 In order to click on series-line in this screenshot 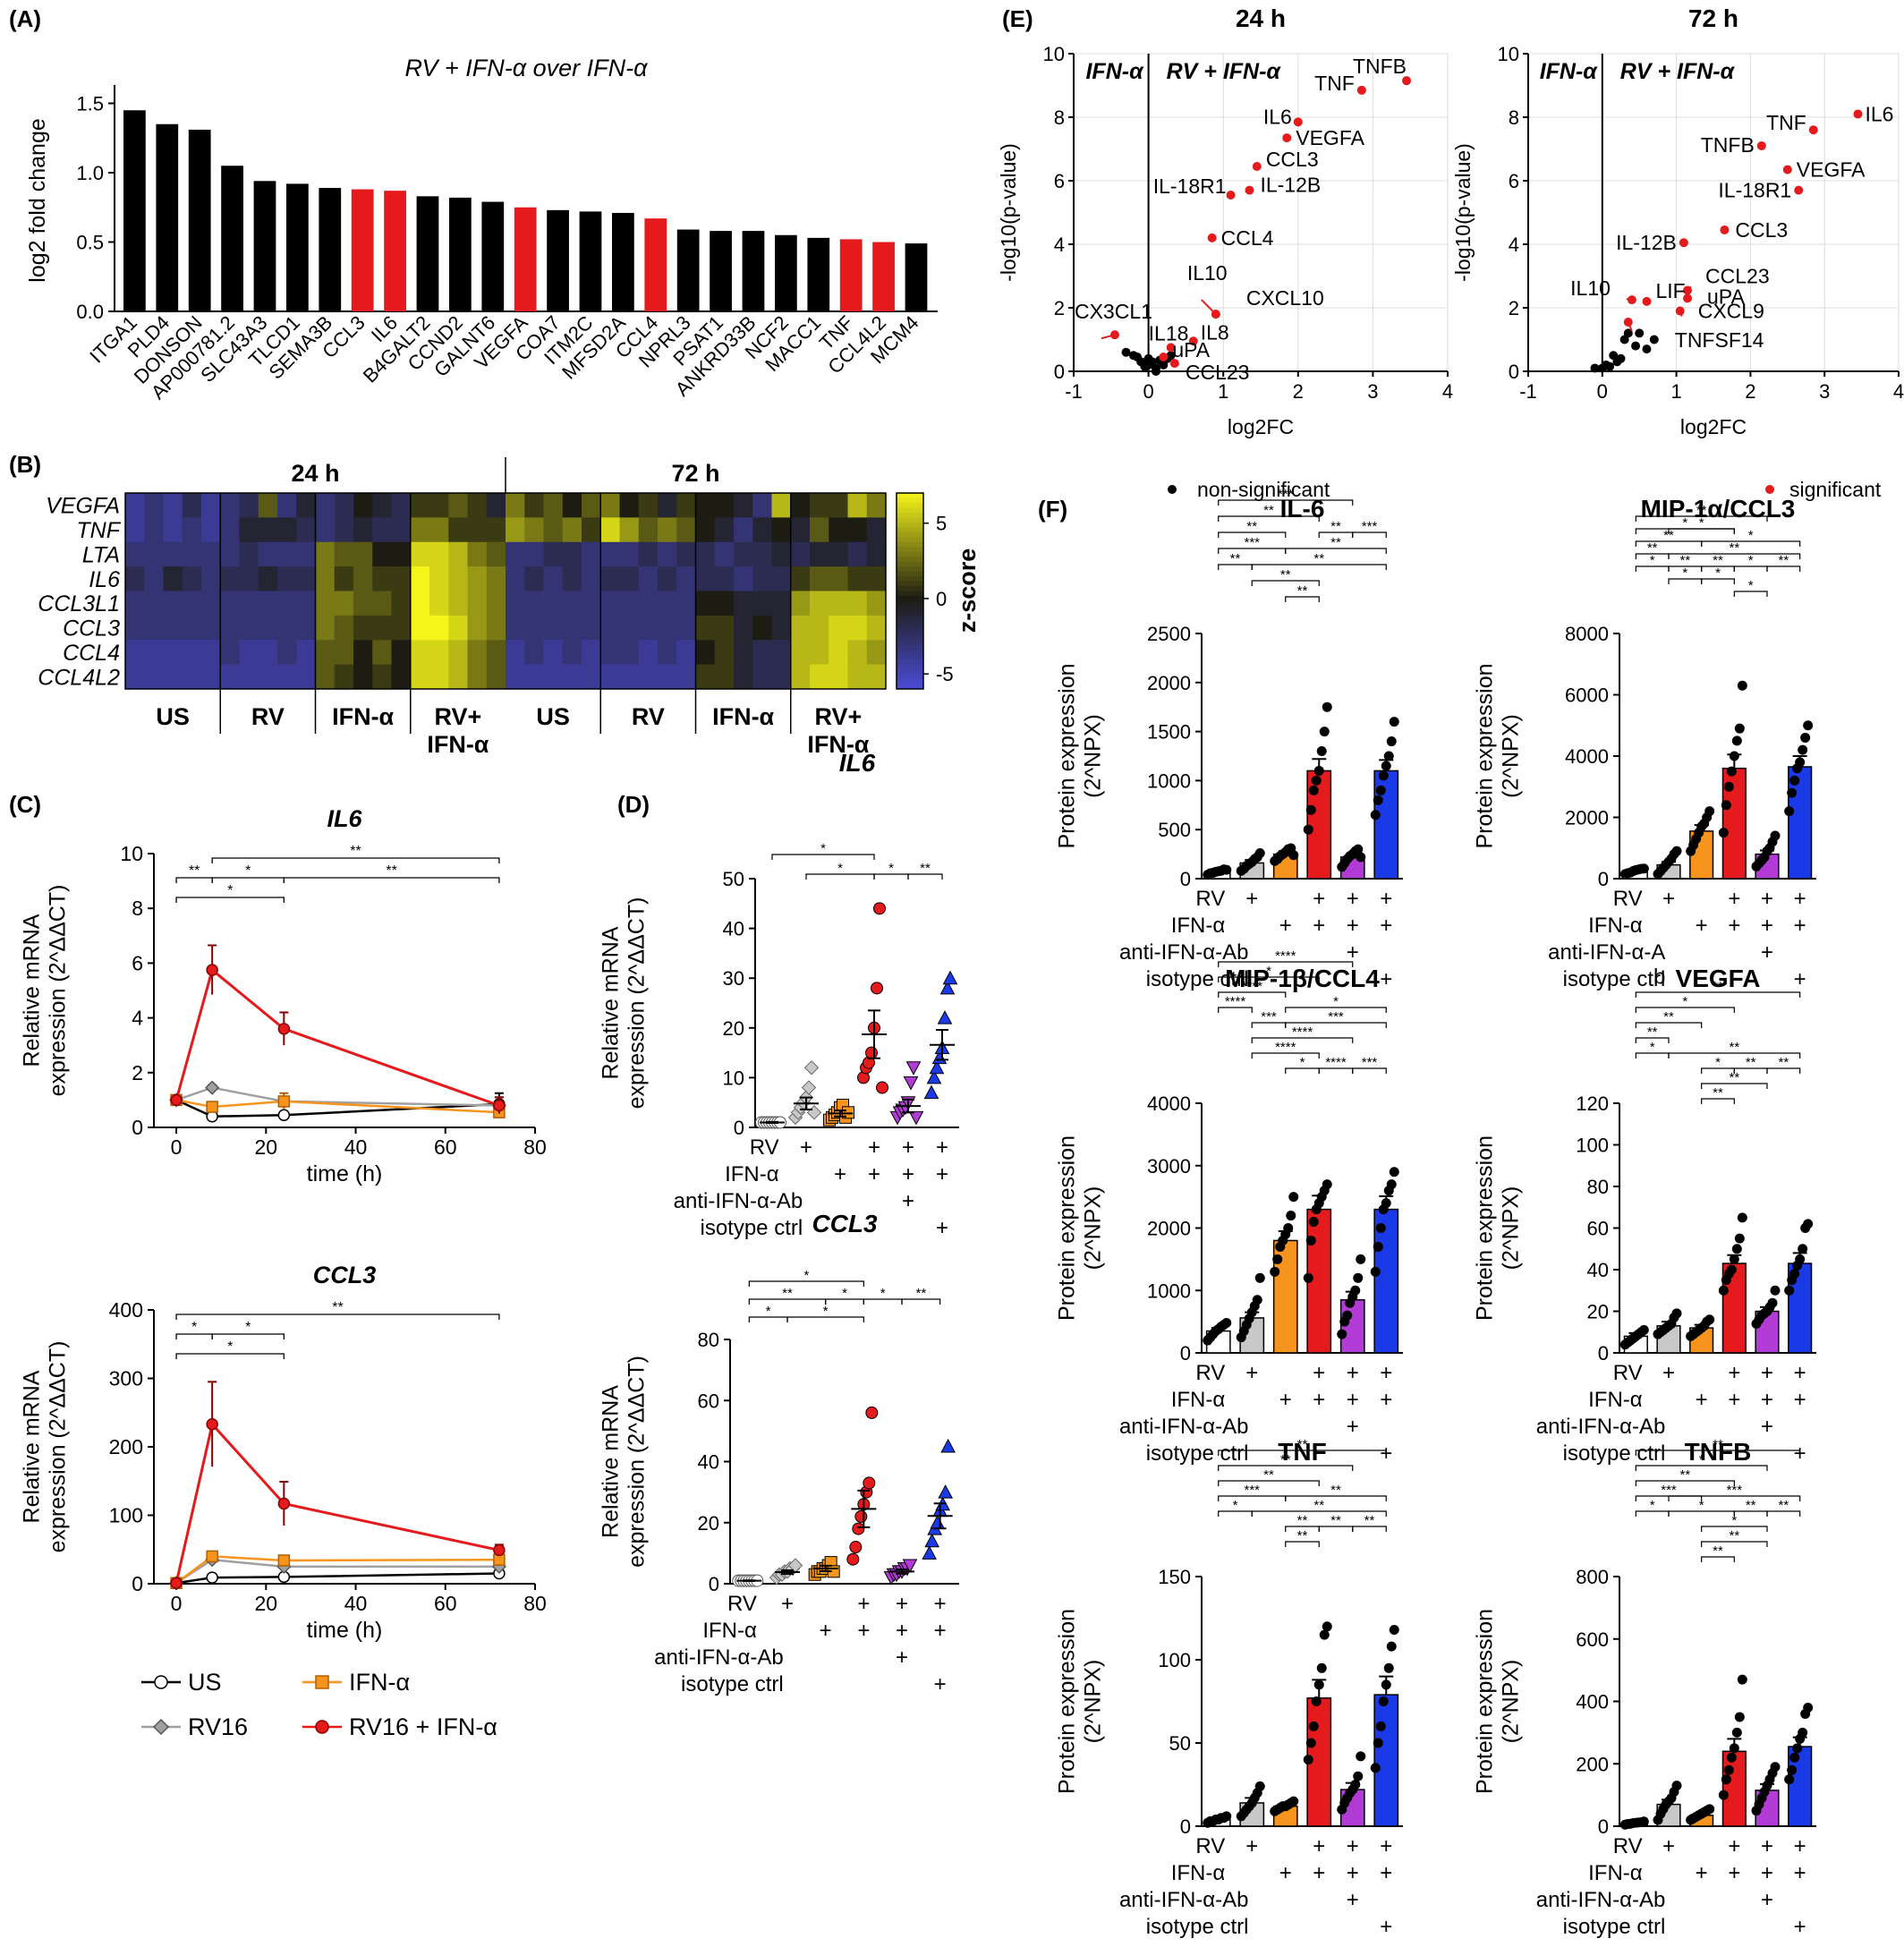, I will do `click(337, 1570)`.